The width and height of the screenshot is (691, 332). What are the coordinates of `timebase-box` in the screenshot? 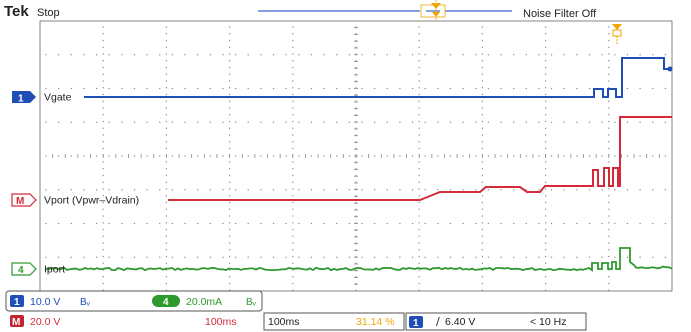 It's located at (334, 321).